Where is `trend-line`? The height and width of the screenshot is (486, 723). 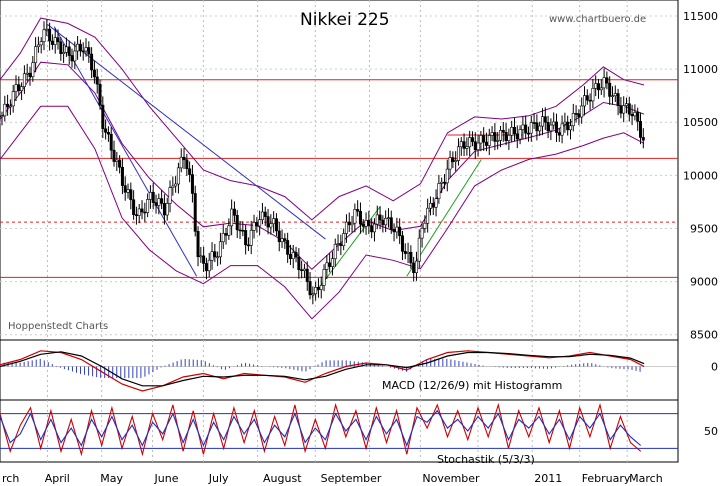
trend-line is located at coordinates (125, 151).